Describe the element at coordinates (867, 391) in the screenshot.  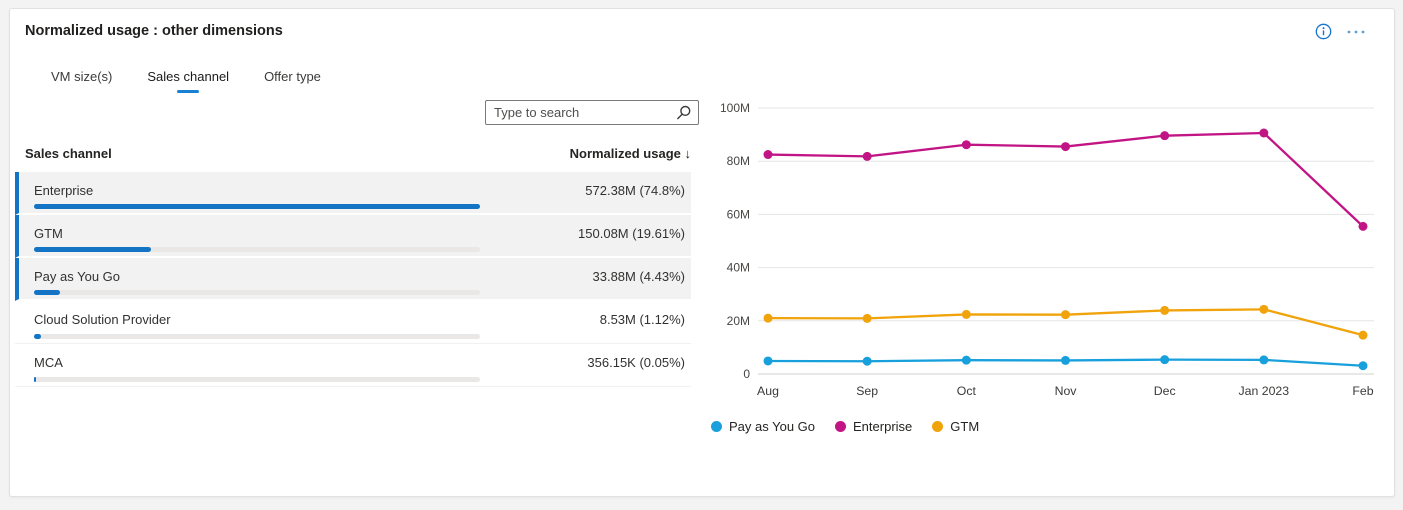
I see `x-axis-tick-label: Sep` at that location.